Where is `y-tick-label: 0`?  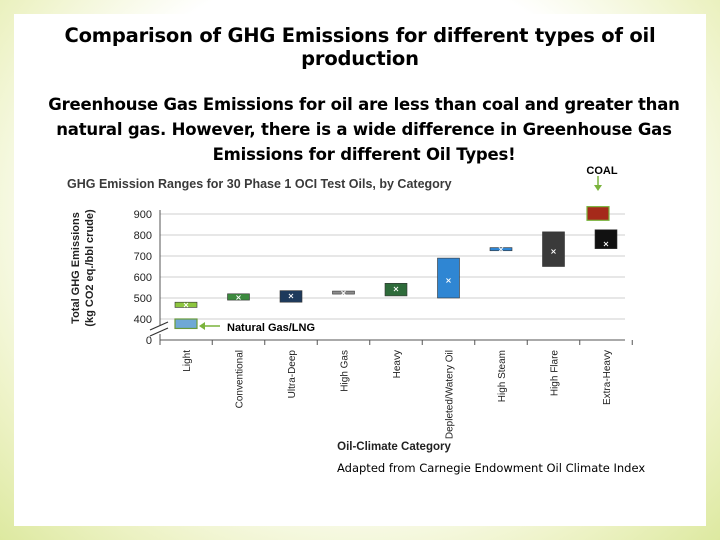 y-tick-label: 0 is located at coordinates (149, 341).